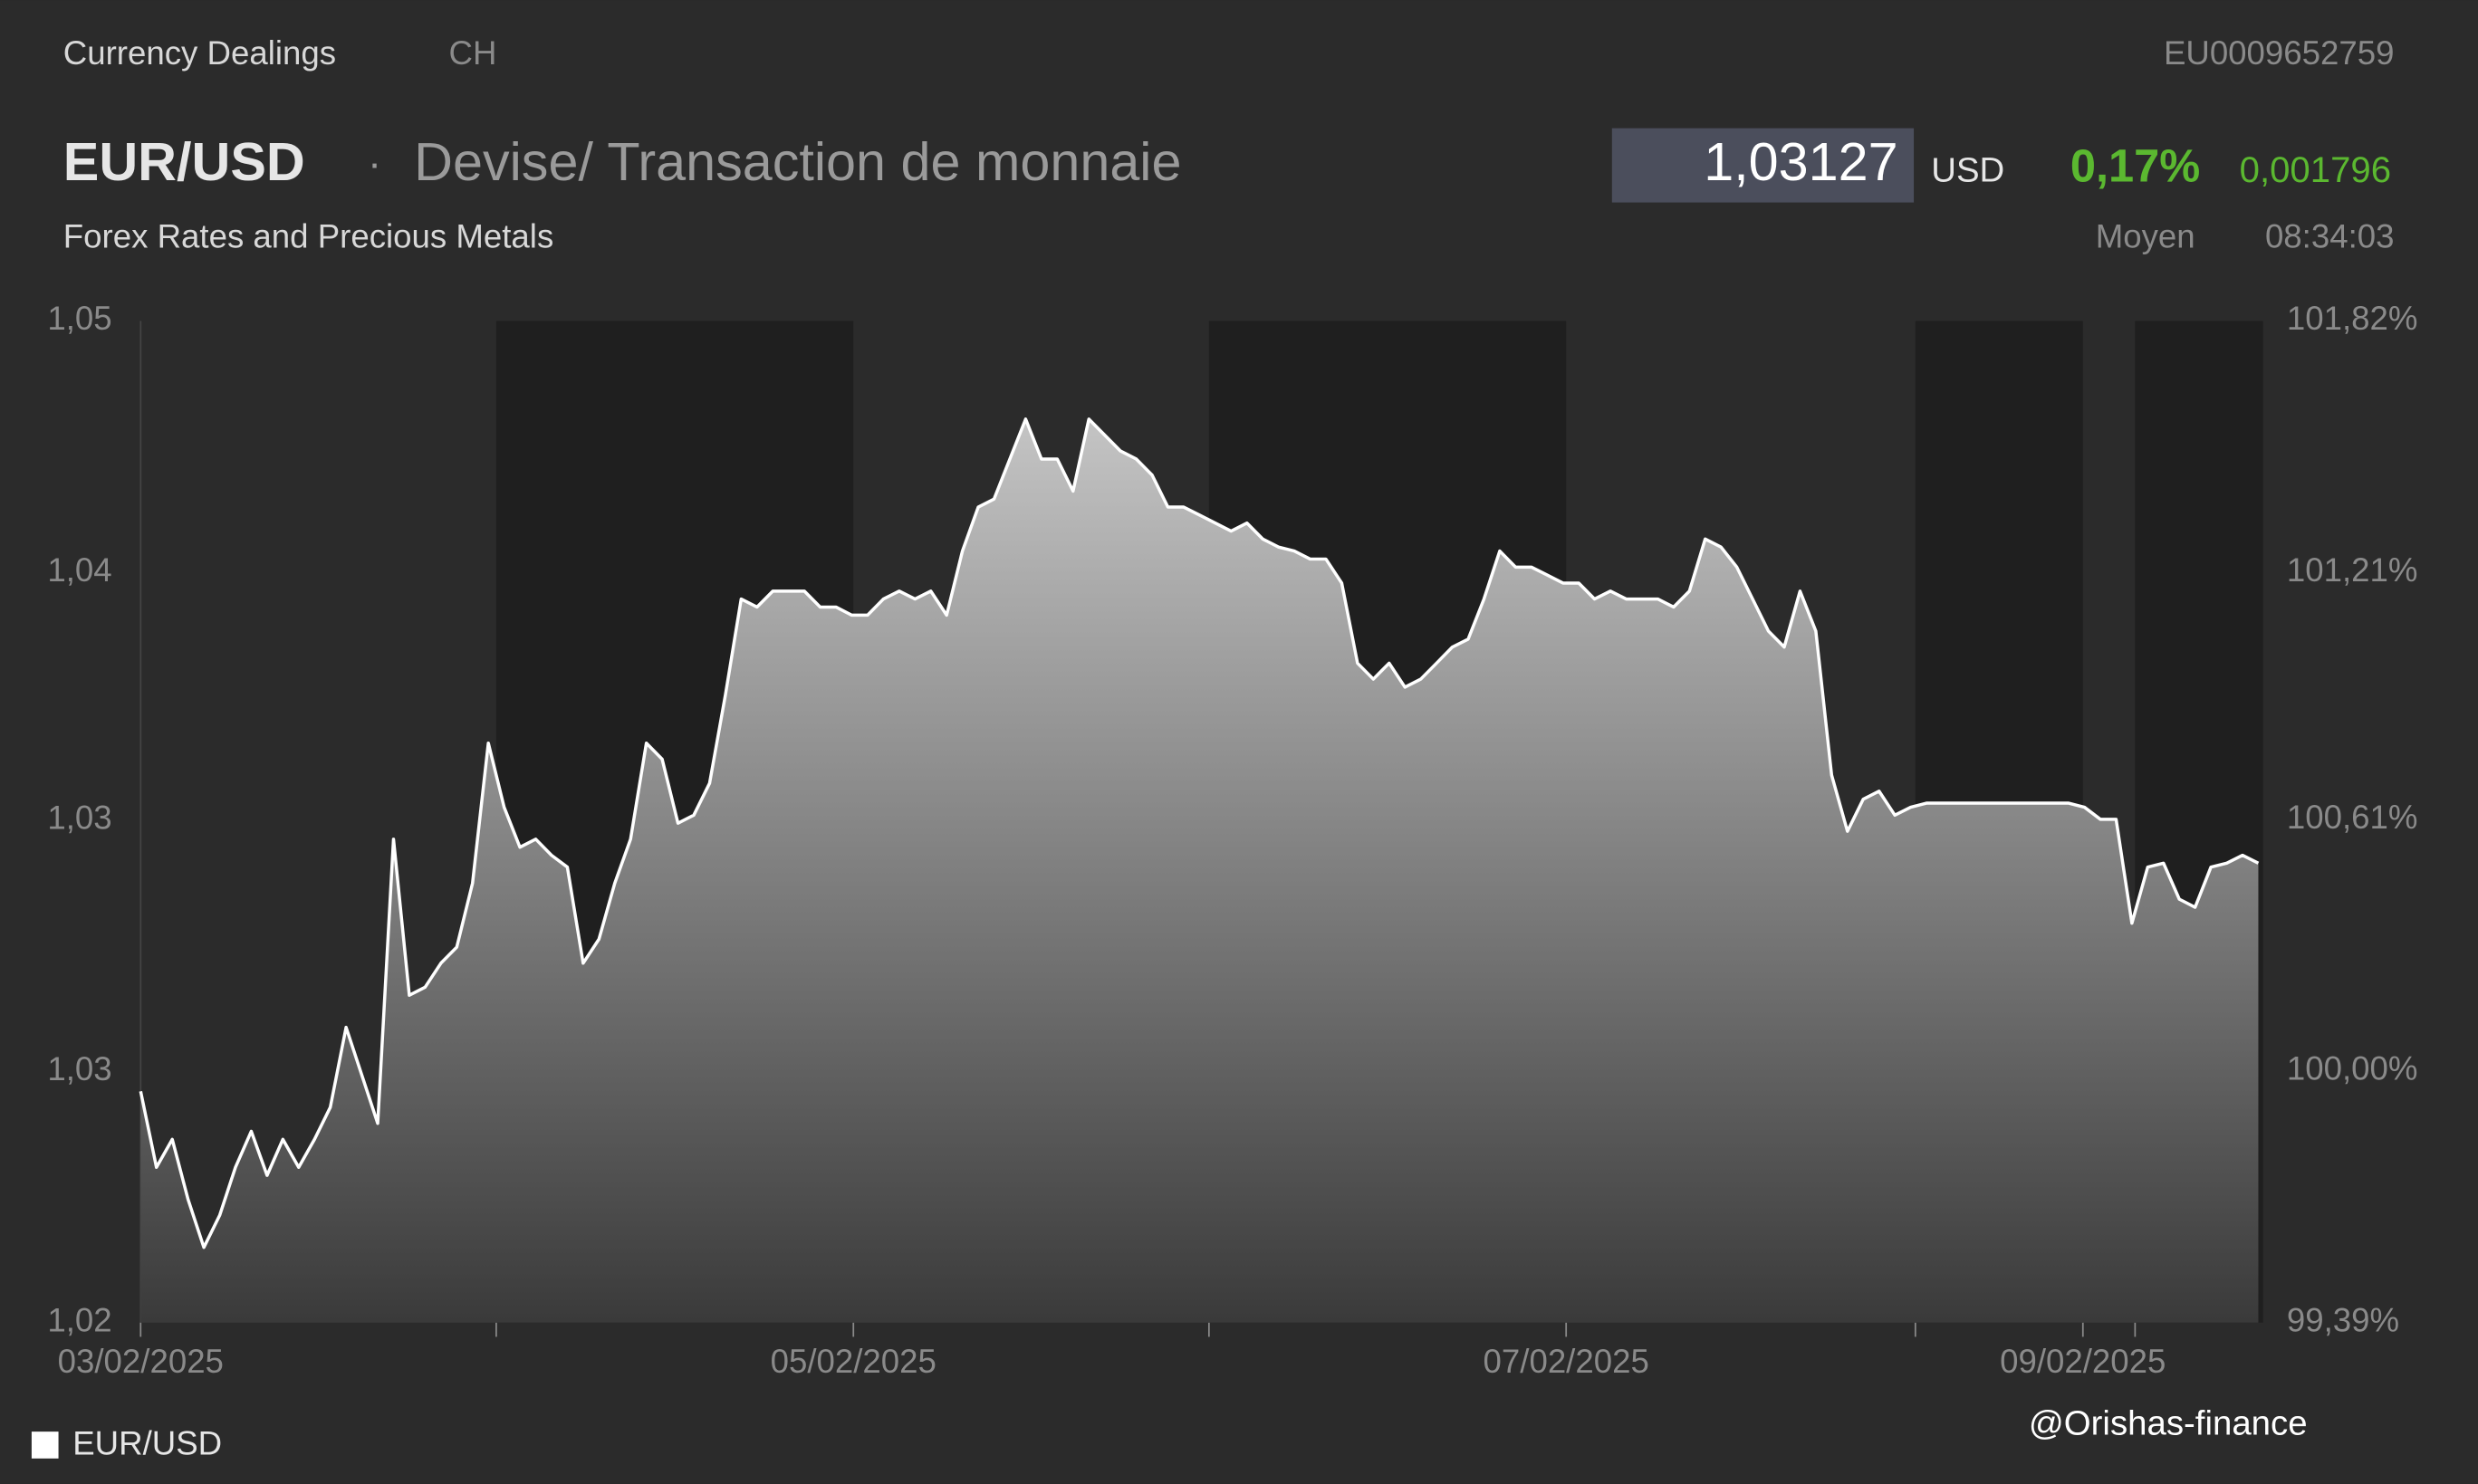 The image size is (2478, 1484). I want to click on isin: EU0009652759, so click(2279, 53).